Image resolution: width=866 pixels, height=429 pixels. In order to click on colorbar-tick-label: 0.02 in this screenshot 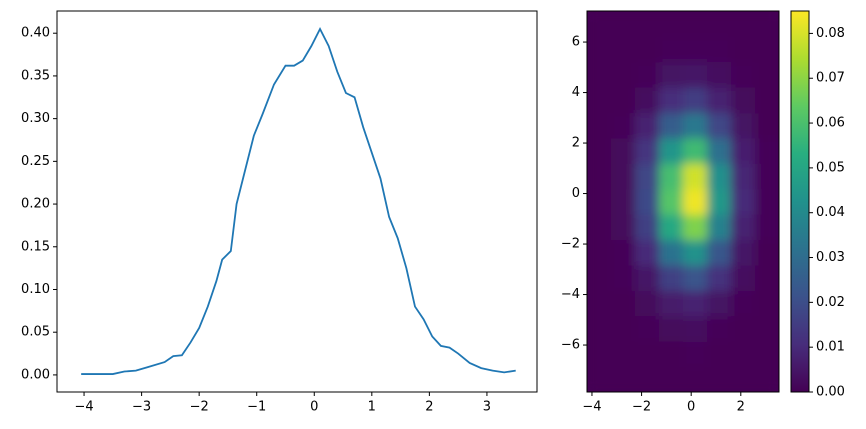, I will do `click(830, 302)`.